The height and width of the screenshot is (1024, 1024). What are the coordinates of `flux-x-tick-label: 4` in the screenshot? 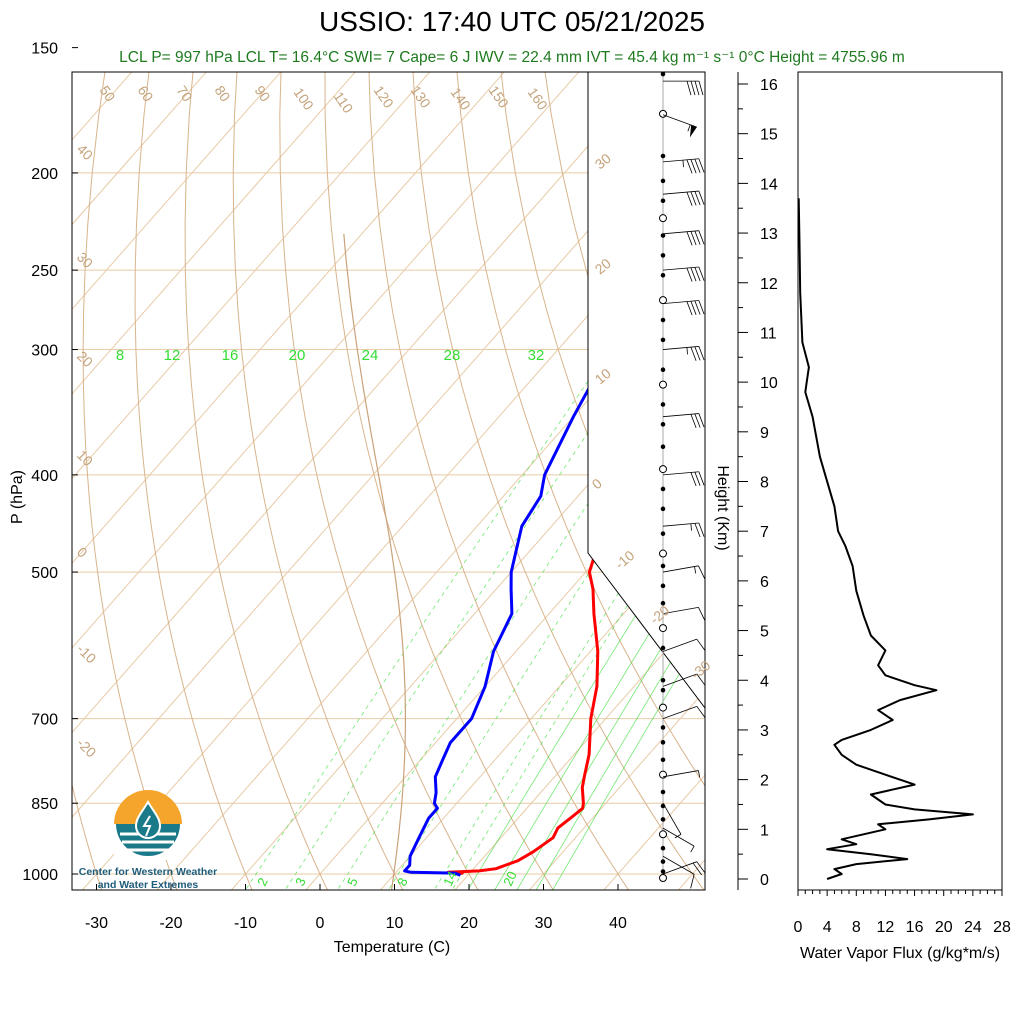 It's located at (827, 927).